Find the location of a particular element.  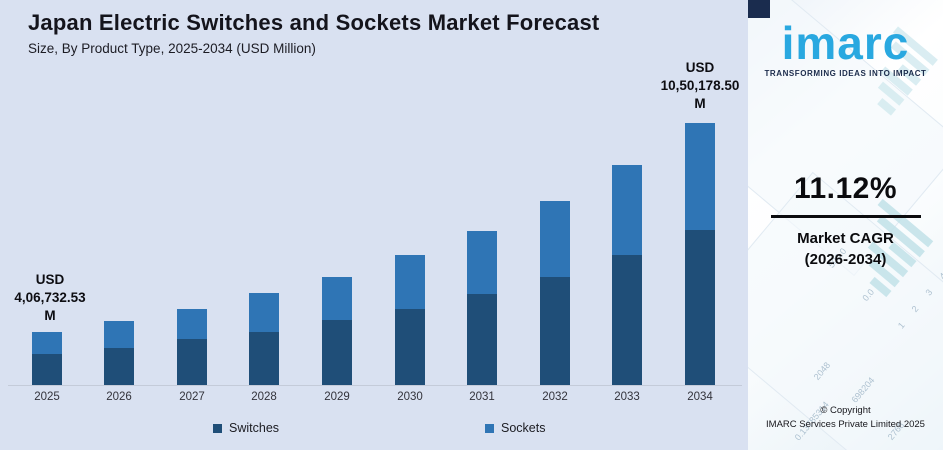

legend: Switches Sockets is located at coordinates (374, 431).